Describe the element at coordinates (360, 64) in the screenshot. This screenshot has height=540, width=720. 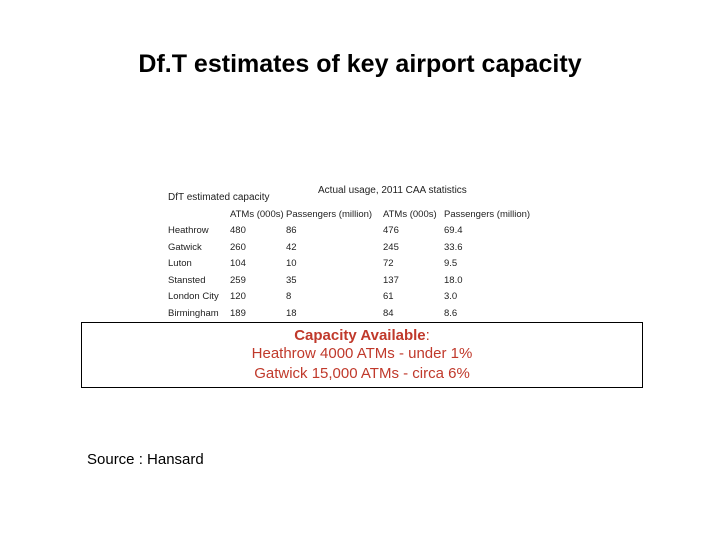
I see `slide-title: Df.T estimates of key airport capacity` at that location.